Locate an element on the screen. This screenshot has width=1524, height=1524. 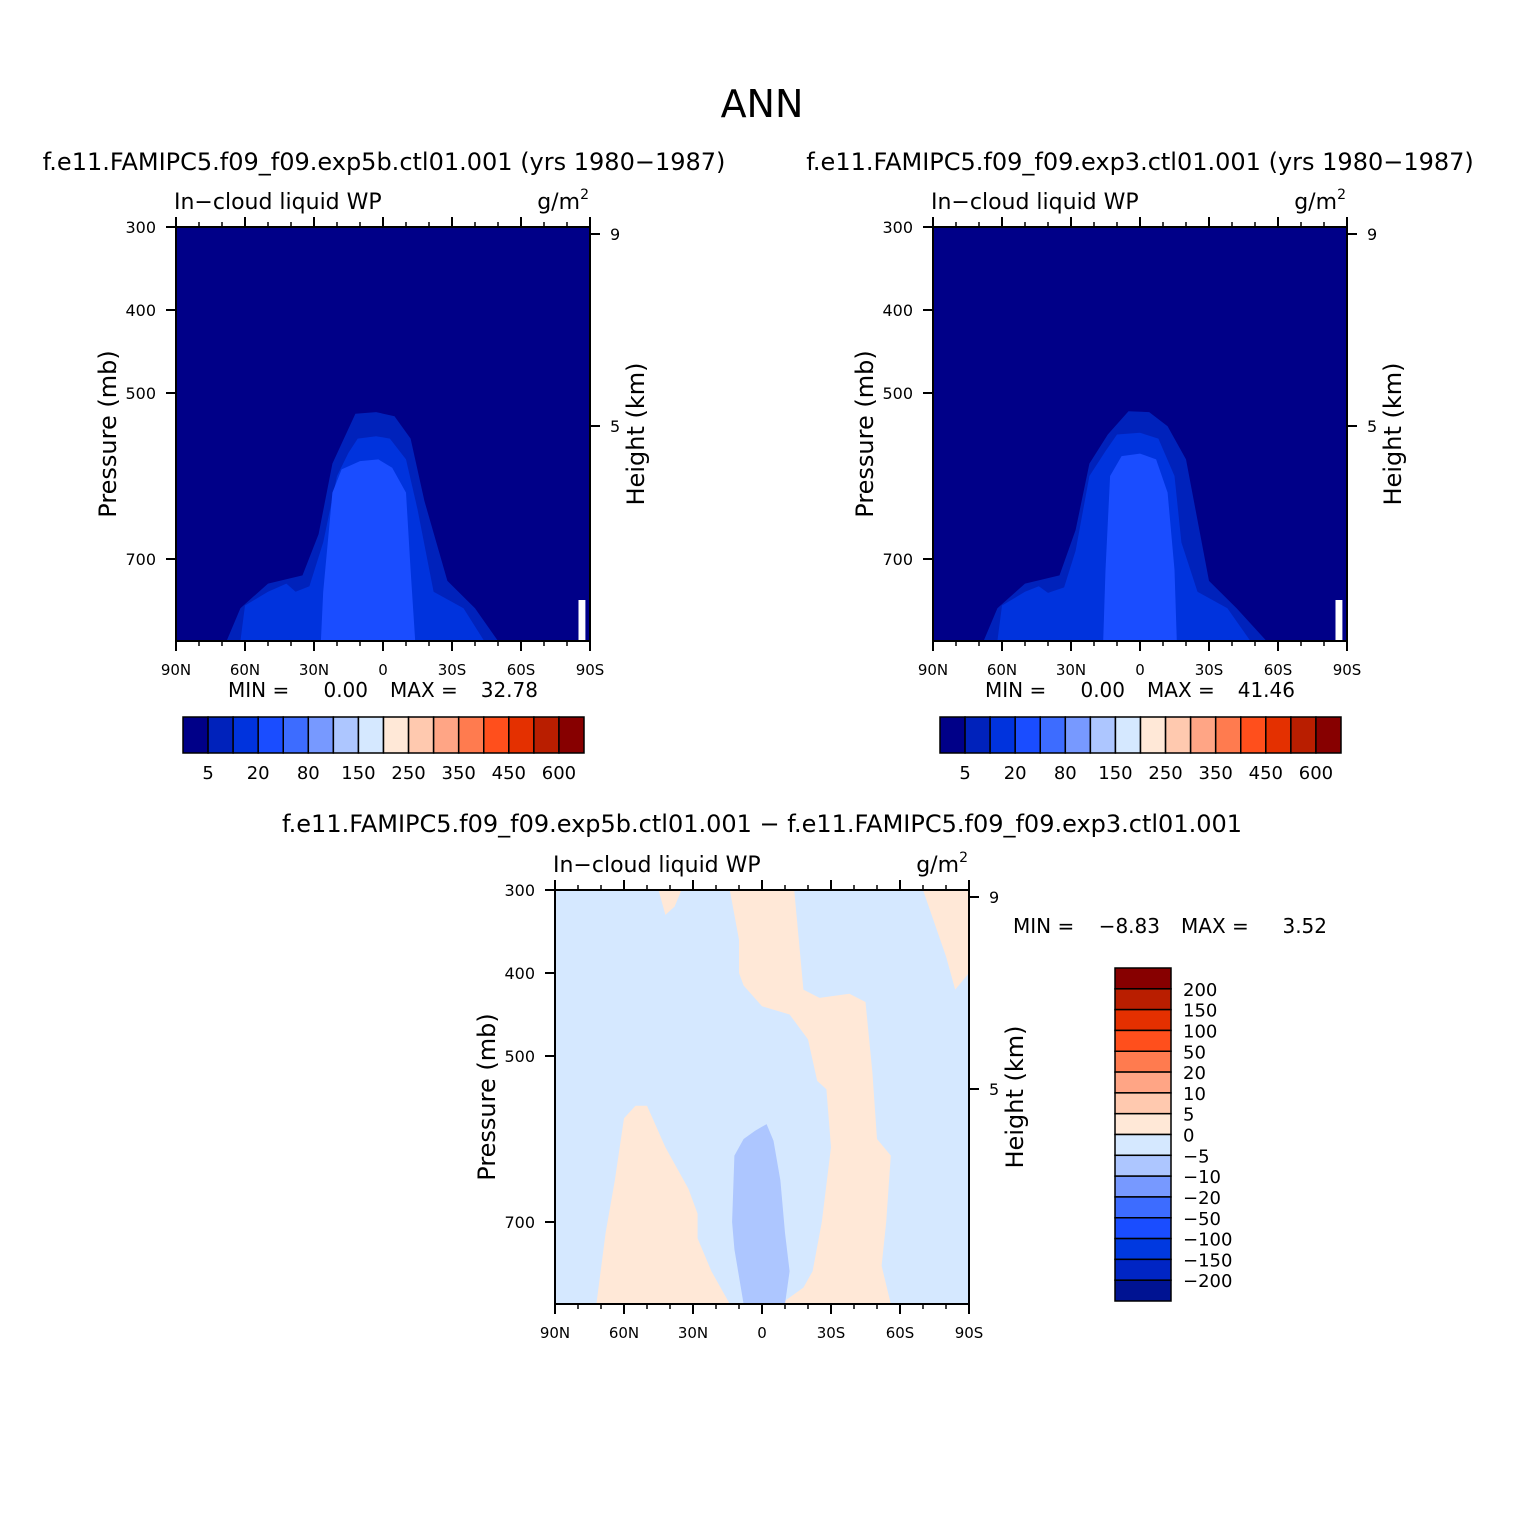
colorbar-label: 450 is located at coordinates (509, 773).